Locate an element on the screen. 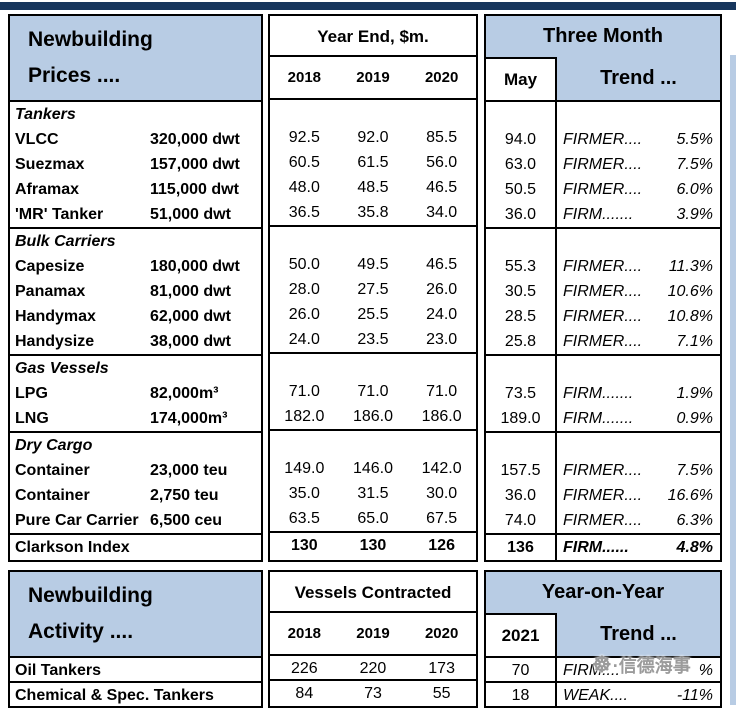  current-value: 36.0 is located at coordinates (521, 495).